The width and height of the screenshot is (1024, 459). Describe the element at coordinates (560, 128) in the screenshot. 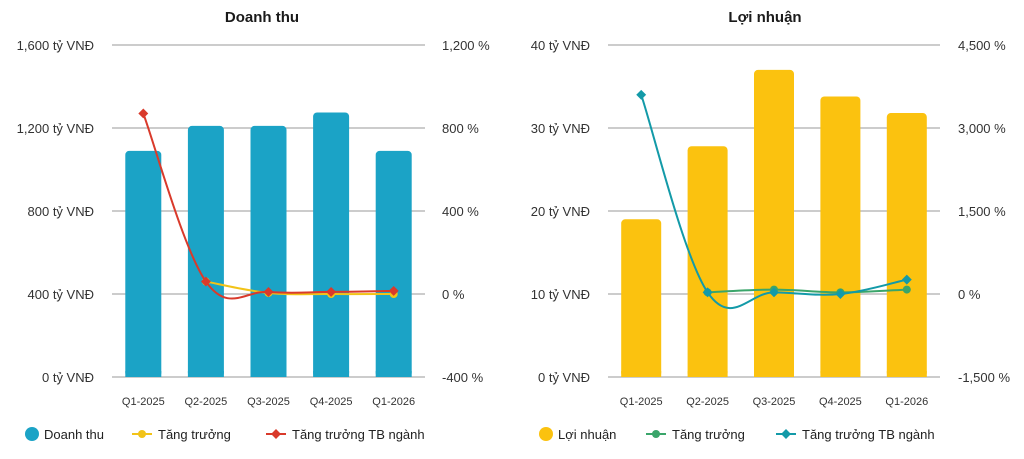

I see `y-tick-label: 30 tỷ VNĐ` at that location.